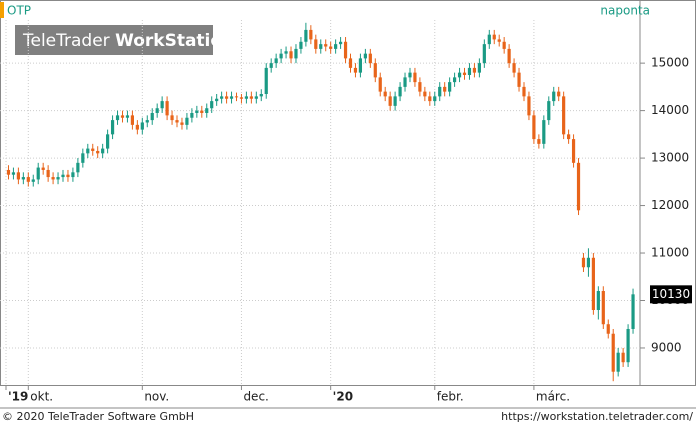 This screenshot has height=425, width=696. Describe the element at coordinates (625, 11) in the screenshot. I see `frequency: naponta` at that location.